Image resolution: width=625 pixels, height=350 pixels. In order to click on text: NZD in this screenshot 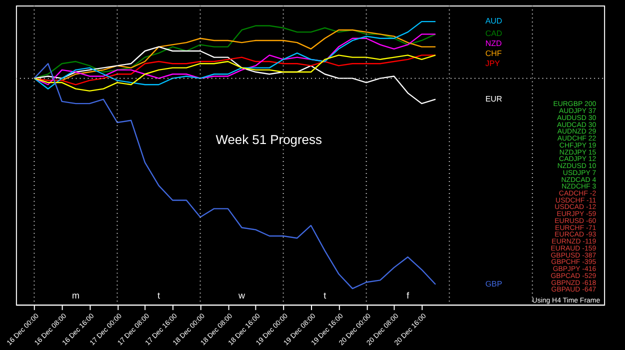, I will do `click(493, 43)`.